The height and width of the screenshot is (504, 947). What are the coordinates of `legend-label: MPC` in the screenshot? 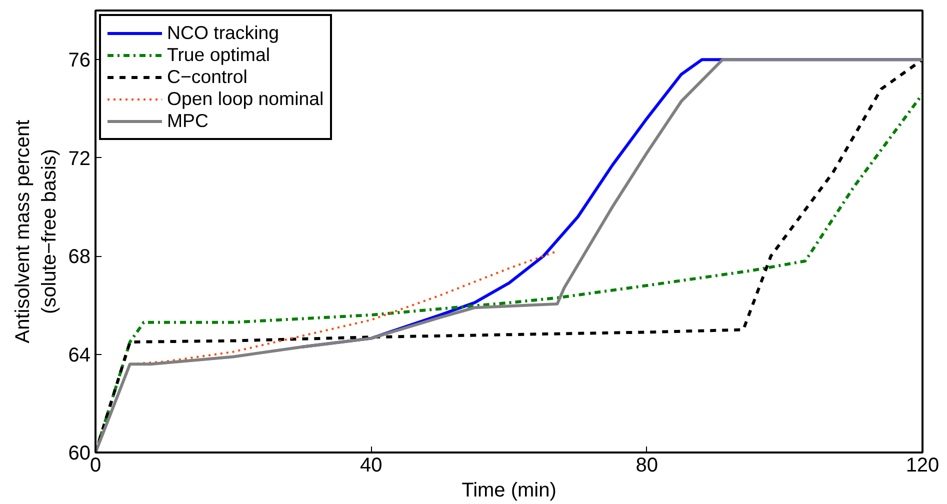 It's located at (187, 121).